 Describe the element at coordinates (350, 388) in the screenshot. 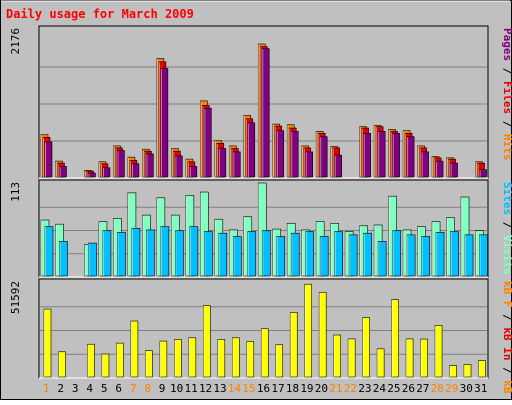

I see `x-tick-label: 22` at that location.